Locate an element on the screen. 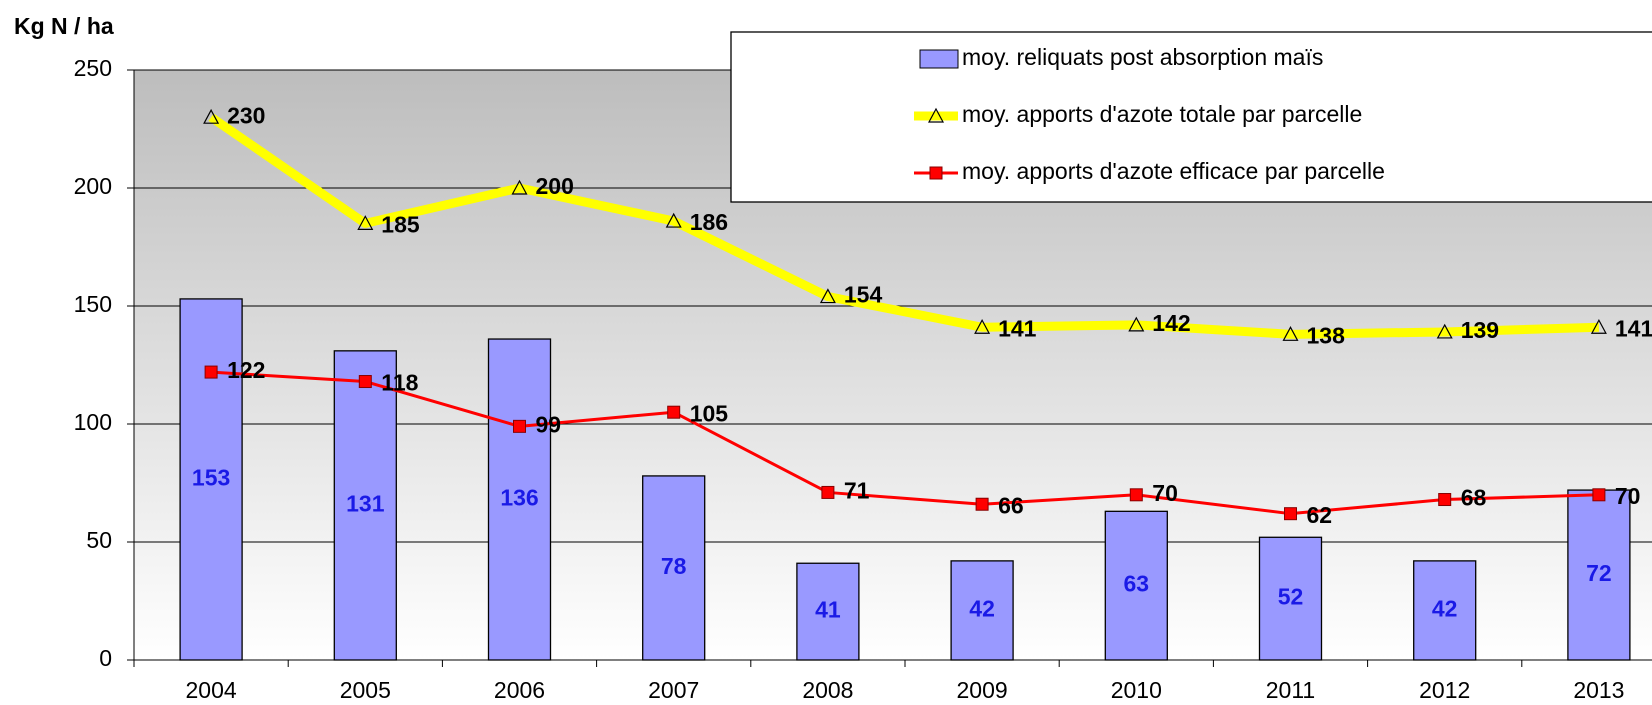  point-label: 139 is located at coordinates (1480, 330).